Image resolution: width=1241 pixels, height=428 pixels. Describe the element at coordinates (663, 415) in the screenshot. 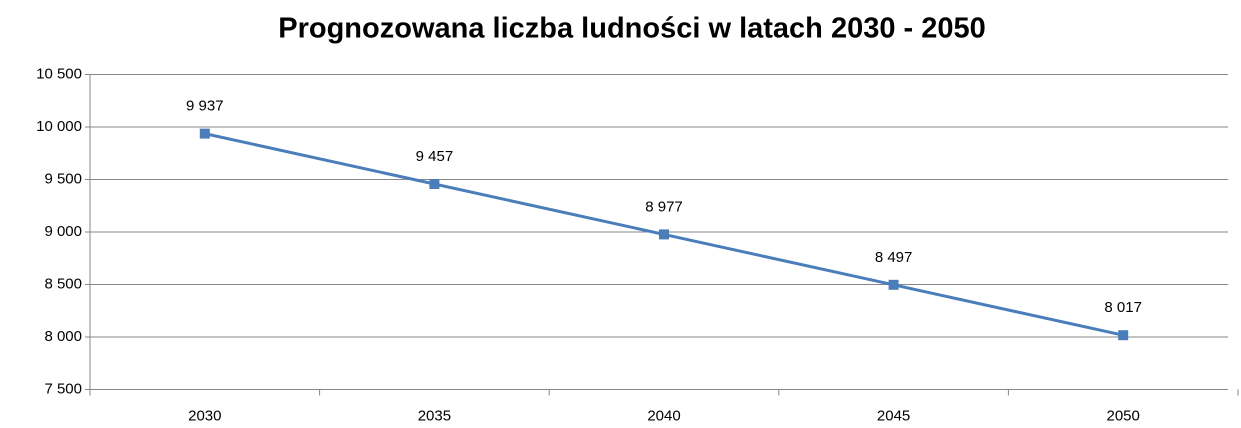

I see `x-tick-label: 2040` at that location.